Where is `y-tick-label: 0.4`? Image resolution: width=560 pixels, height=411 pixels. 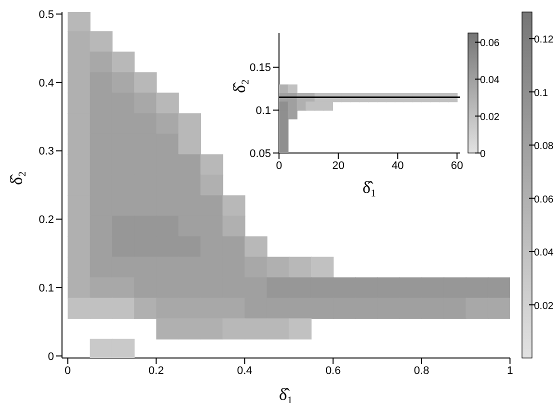
y-tick-label: 0.4 is located at coordinates (46, 83).